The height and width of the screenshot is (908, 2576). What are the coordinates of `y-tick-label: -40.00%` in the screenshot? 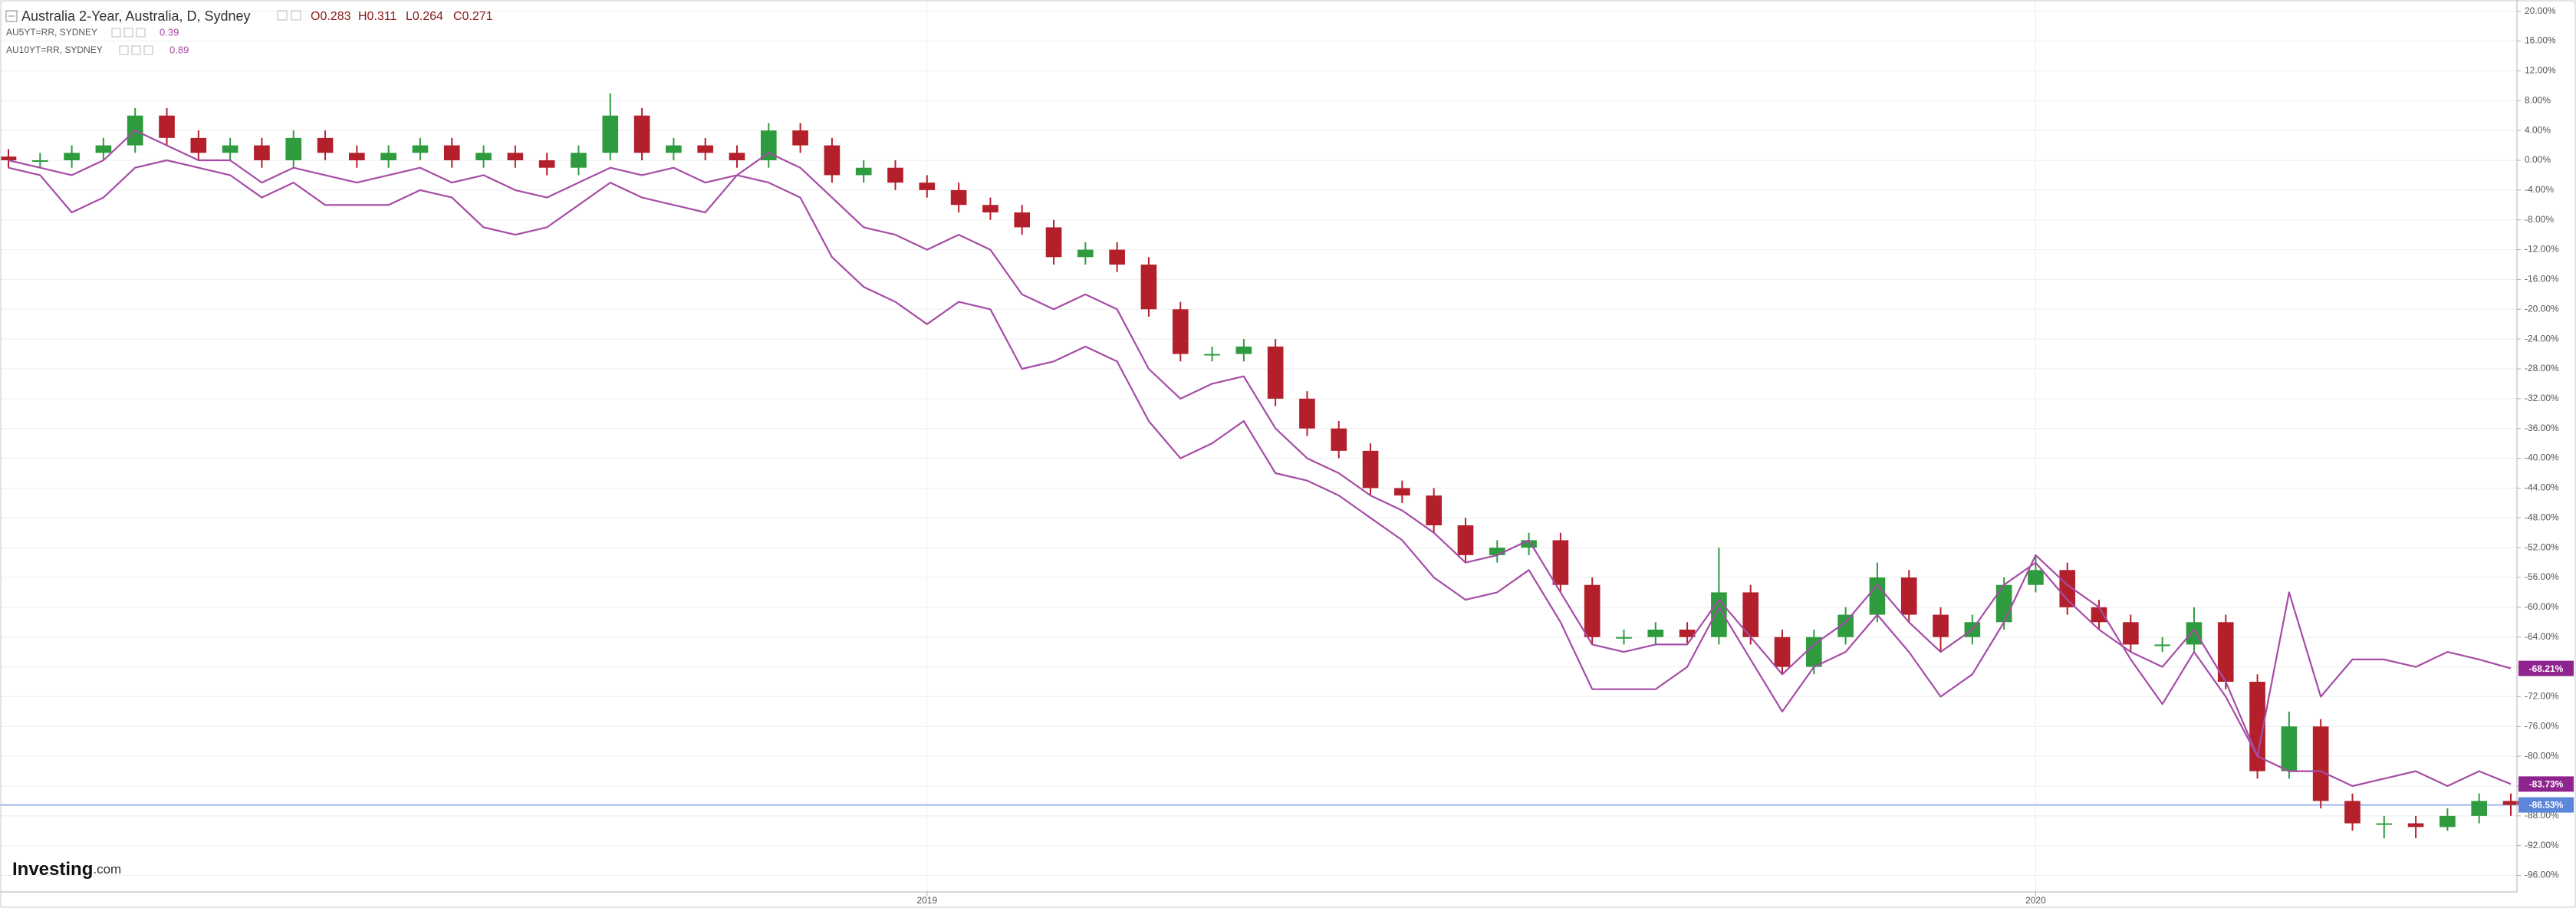 It's located at (2542, 457).